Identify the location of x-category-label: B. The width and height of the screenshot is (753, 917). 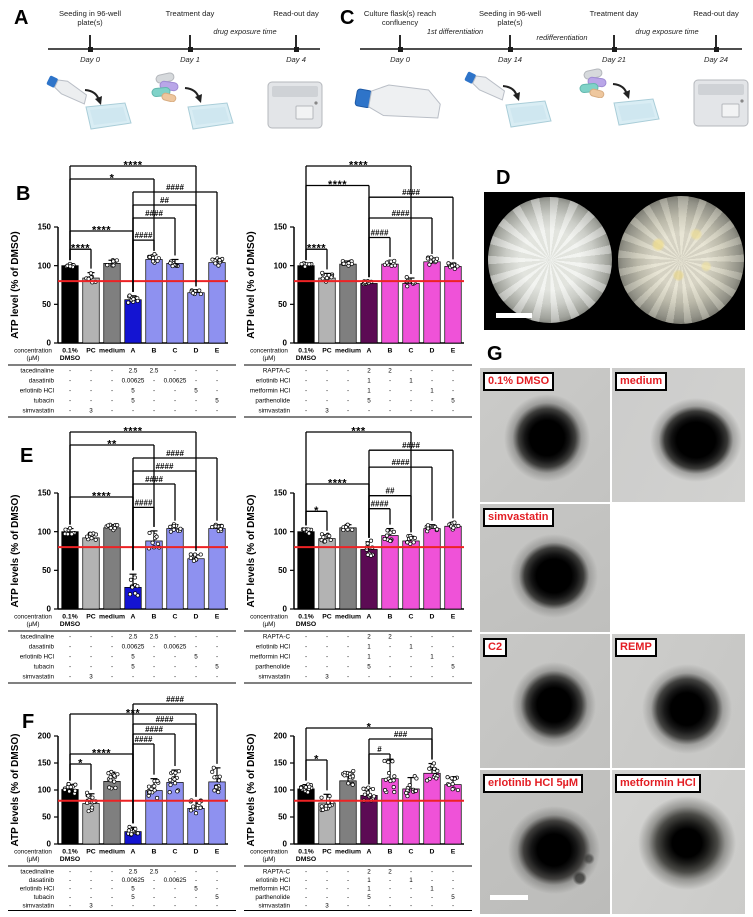
(154, 351).